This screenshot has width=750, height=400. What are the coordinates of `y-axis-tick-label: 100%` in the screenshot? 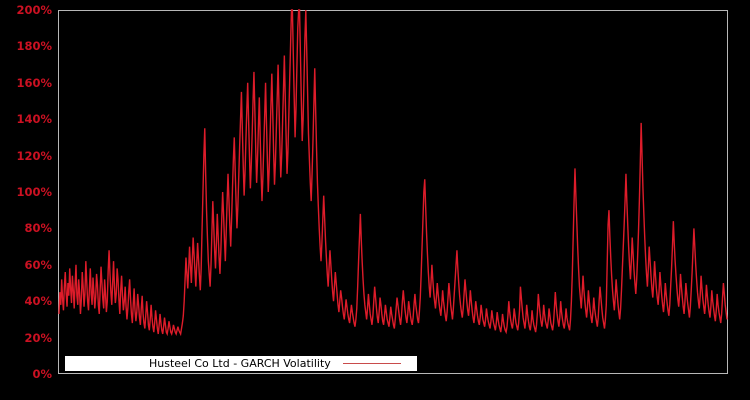 It's located at (34, 192).